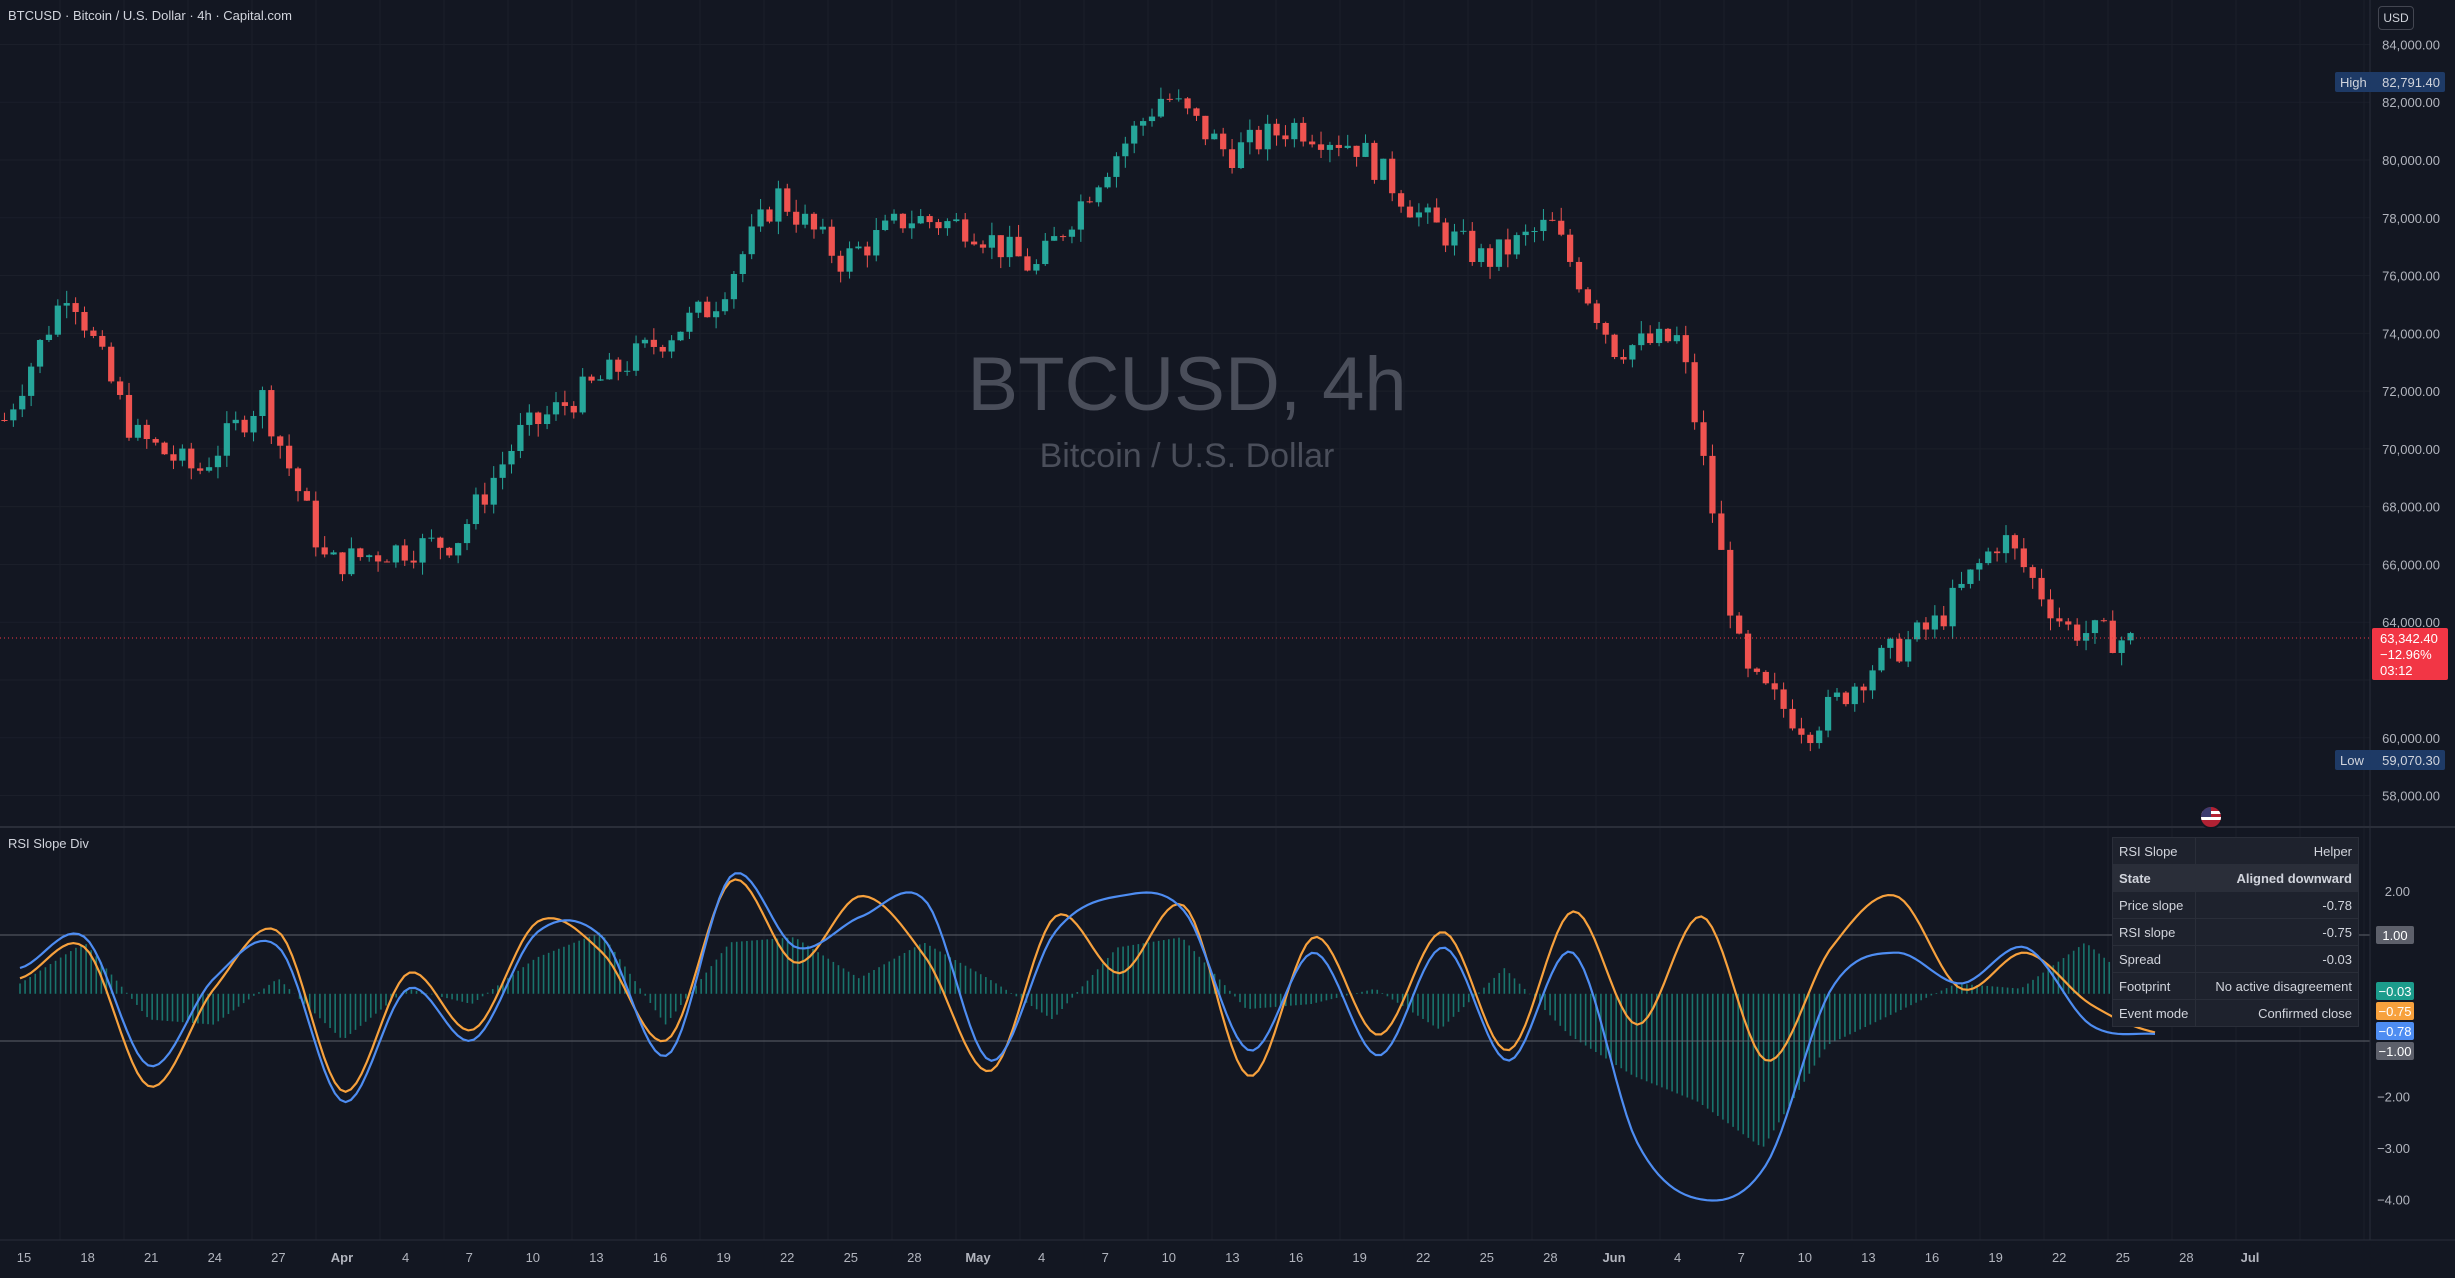 The width and height of the screenshot is (2455, 1278). What do you see at coordinates (533, 1257) in the screenshot?
I see `time-axis-label: 10` at bounding box center [533, 1257].